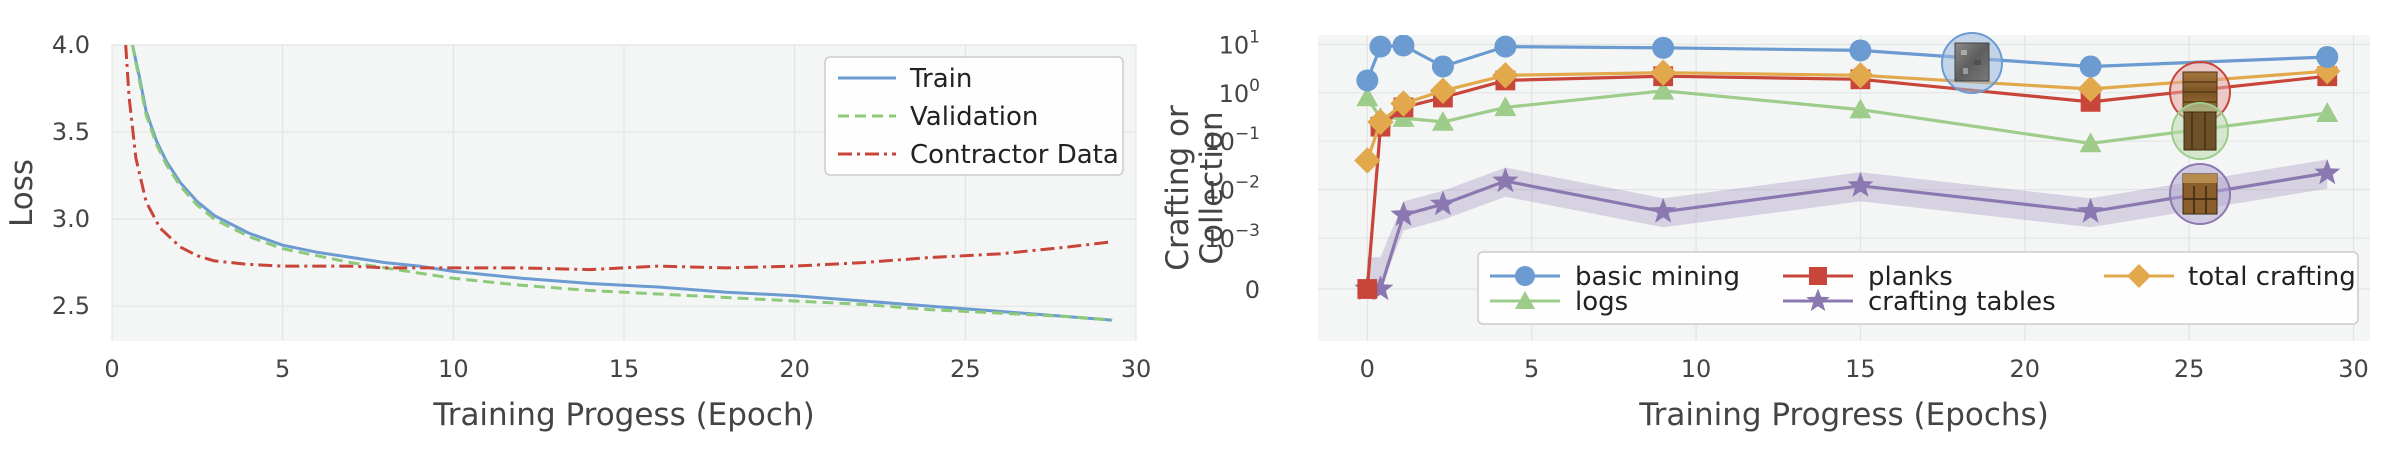 This screenshot has width=2382, height=450. What do you see at coordinates (965, 369) in the screenshot?
I see `loss-x-tick-label: 25` at bounding box center [965, 369].